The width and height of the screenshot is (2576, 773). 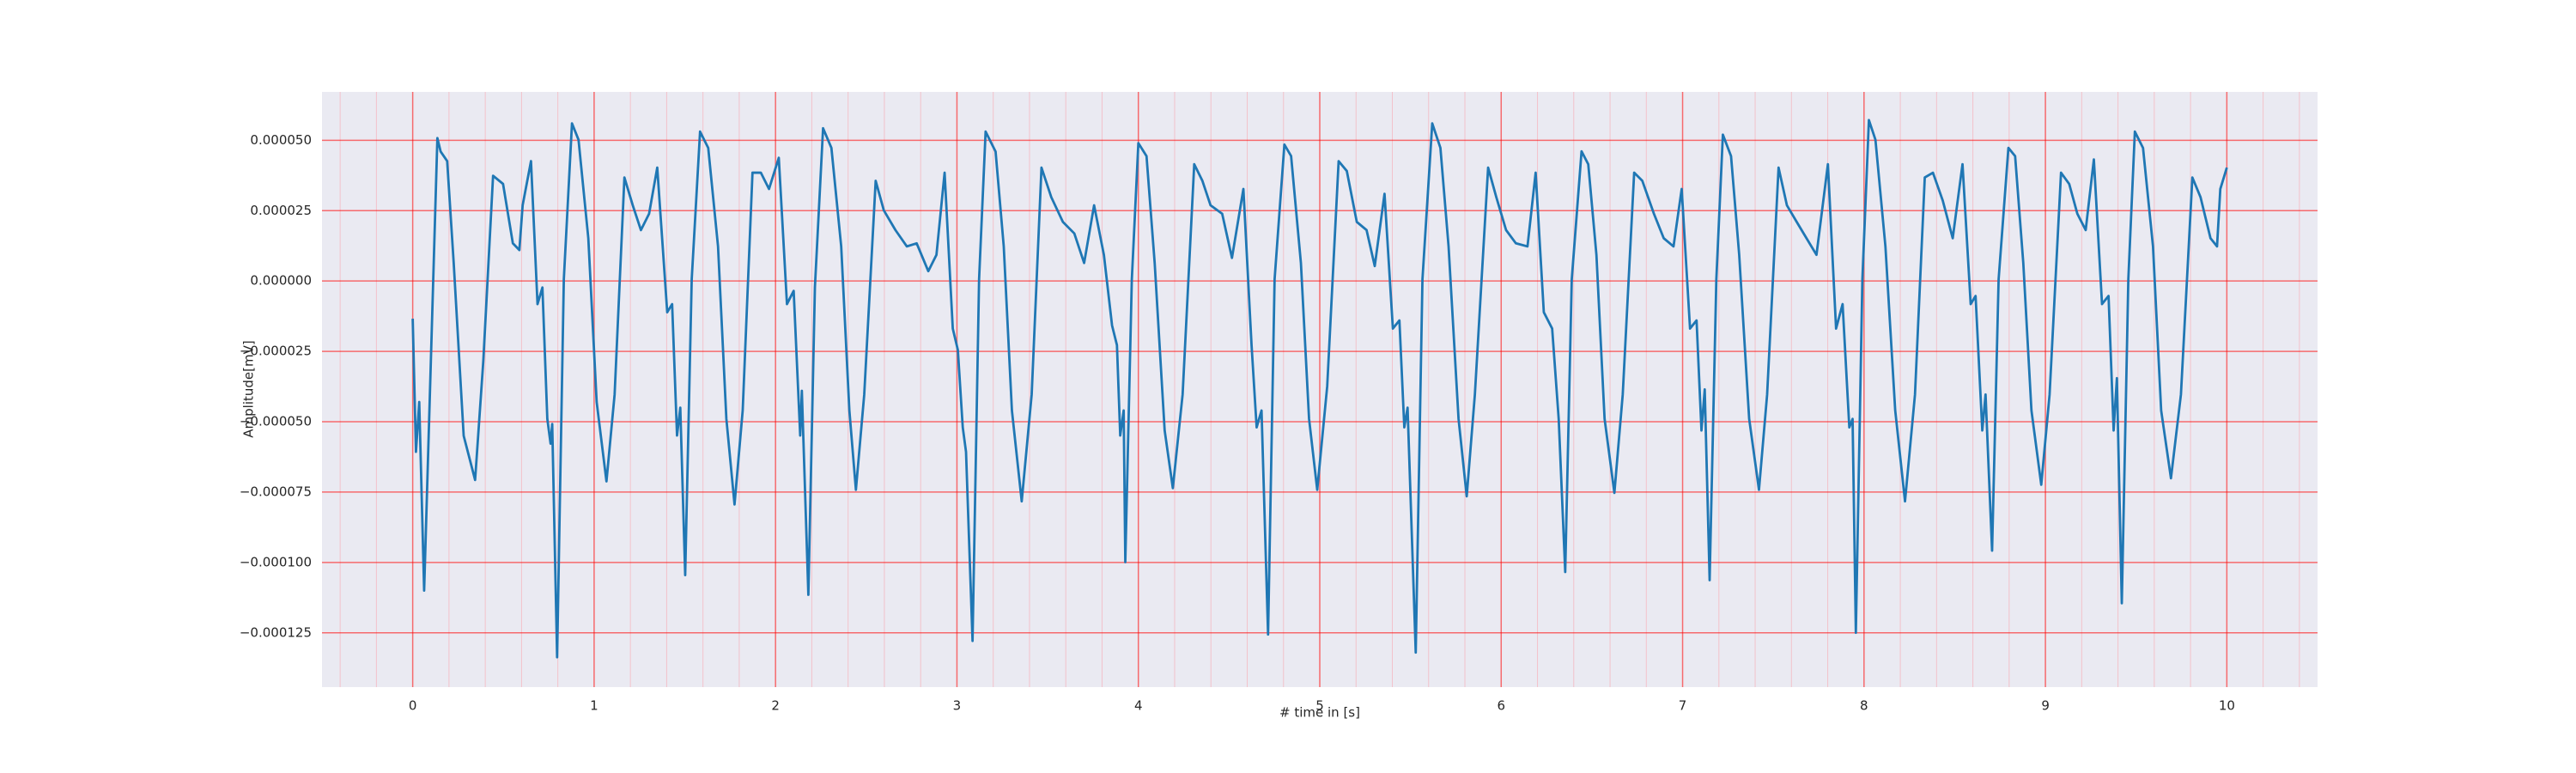 What do you see at coordinates (2227, 706) in the screenshot?
I see `x-tick-label: 10` at bounding box center [2227, 706].